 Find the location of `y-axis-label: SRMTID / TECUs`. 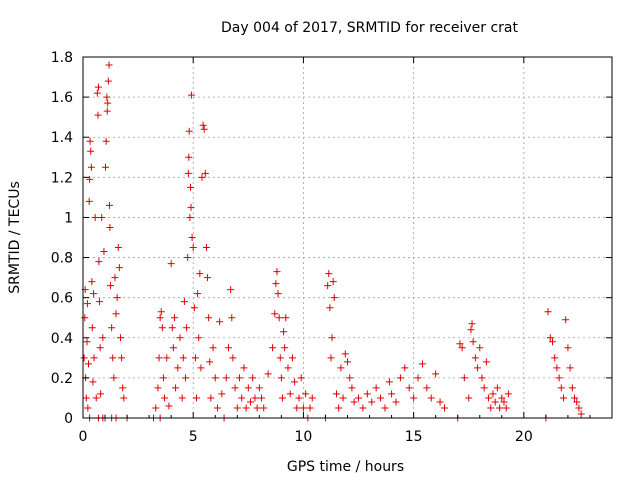

y-axis-label: SRMTID / TECUs is located at coordinates (15, 237).